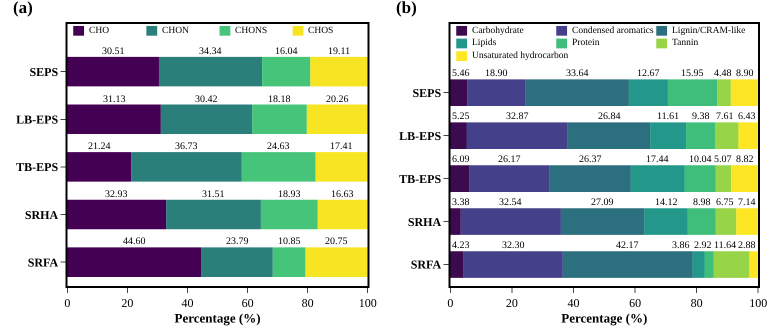 Image resolution: width=779 pixels, height=331 pixels. Describe the element at coordinates (23, 8) in the screenshot. I see `chart-title: (a)` at that location.